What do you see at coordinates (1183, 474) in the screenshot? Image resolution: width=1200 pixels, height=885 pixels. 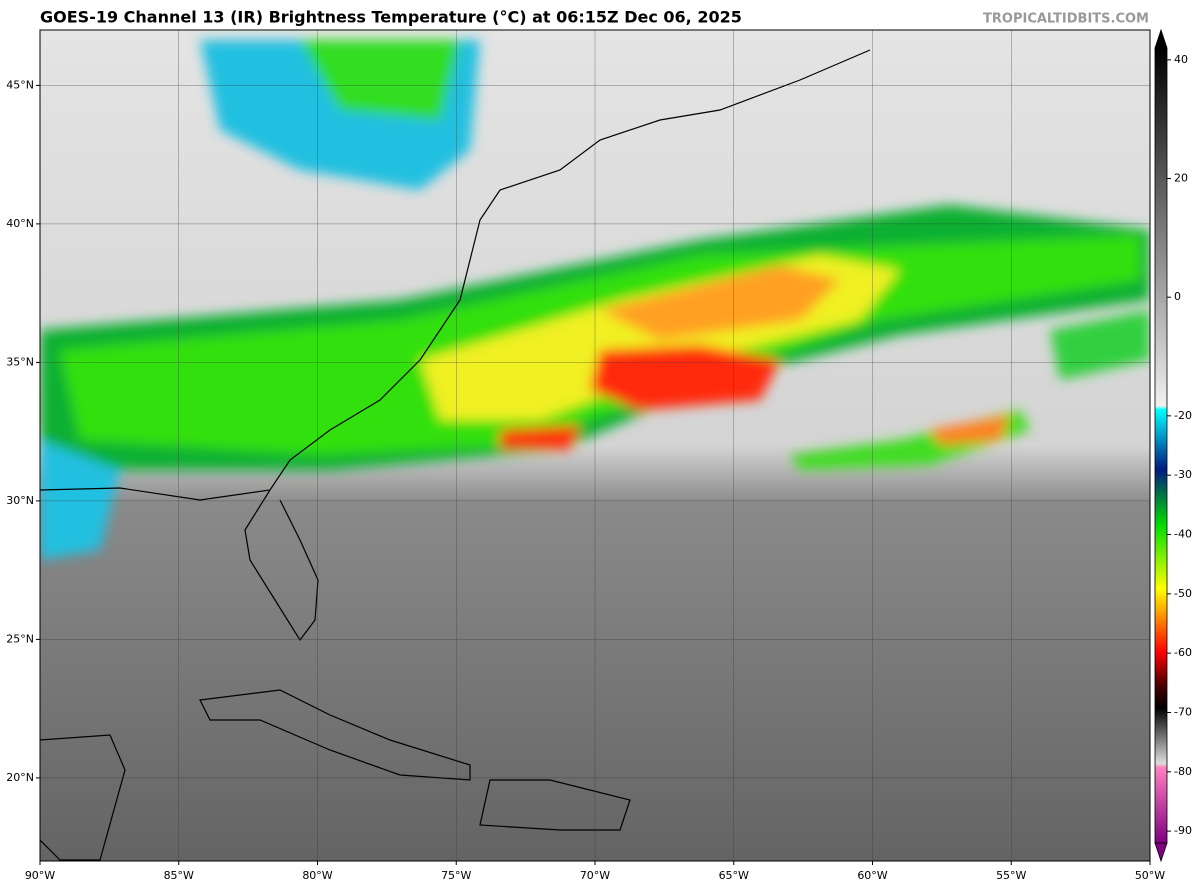 I see `colorbar-tick-label: -30` at bounding box center [1183, 474].